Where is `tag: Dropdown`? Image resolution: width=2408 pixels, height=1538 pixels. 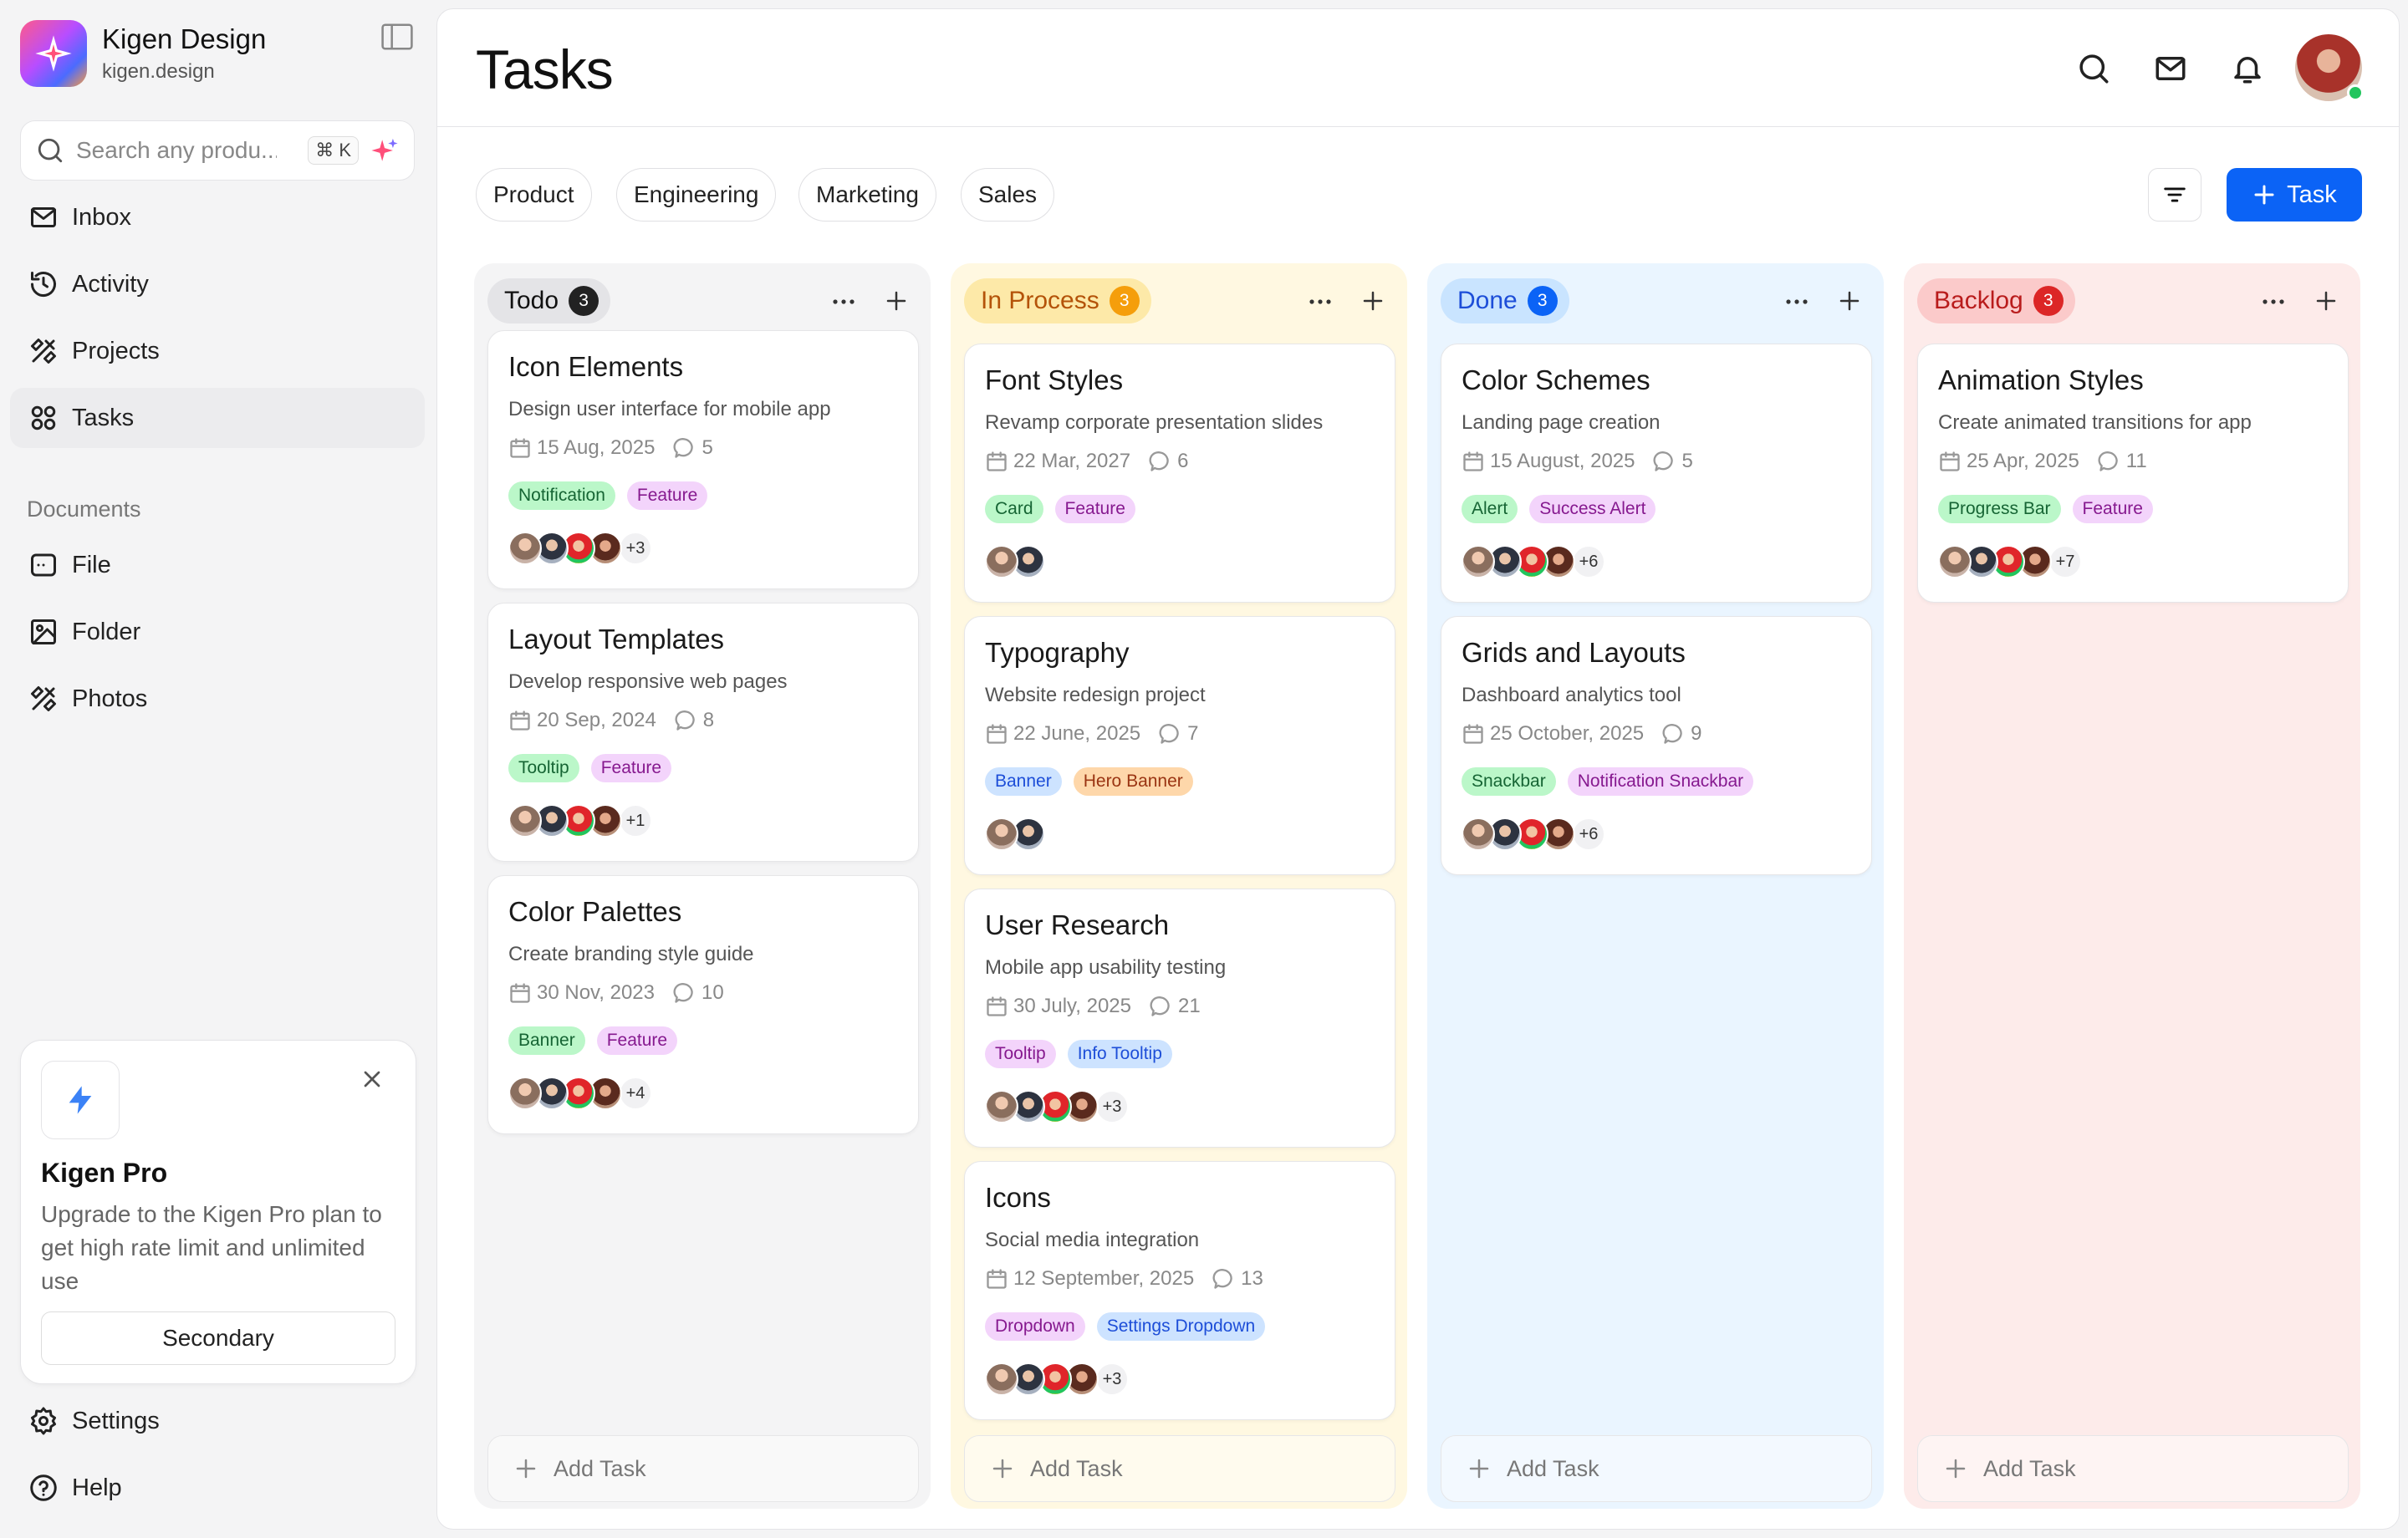 tag: Dropdown is located at coordinates (1035, 1327).